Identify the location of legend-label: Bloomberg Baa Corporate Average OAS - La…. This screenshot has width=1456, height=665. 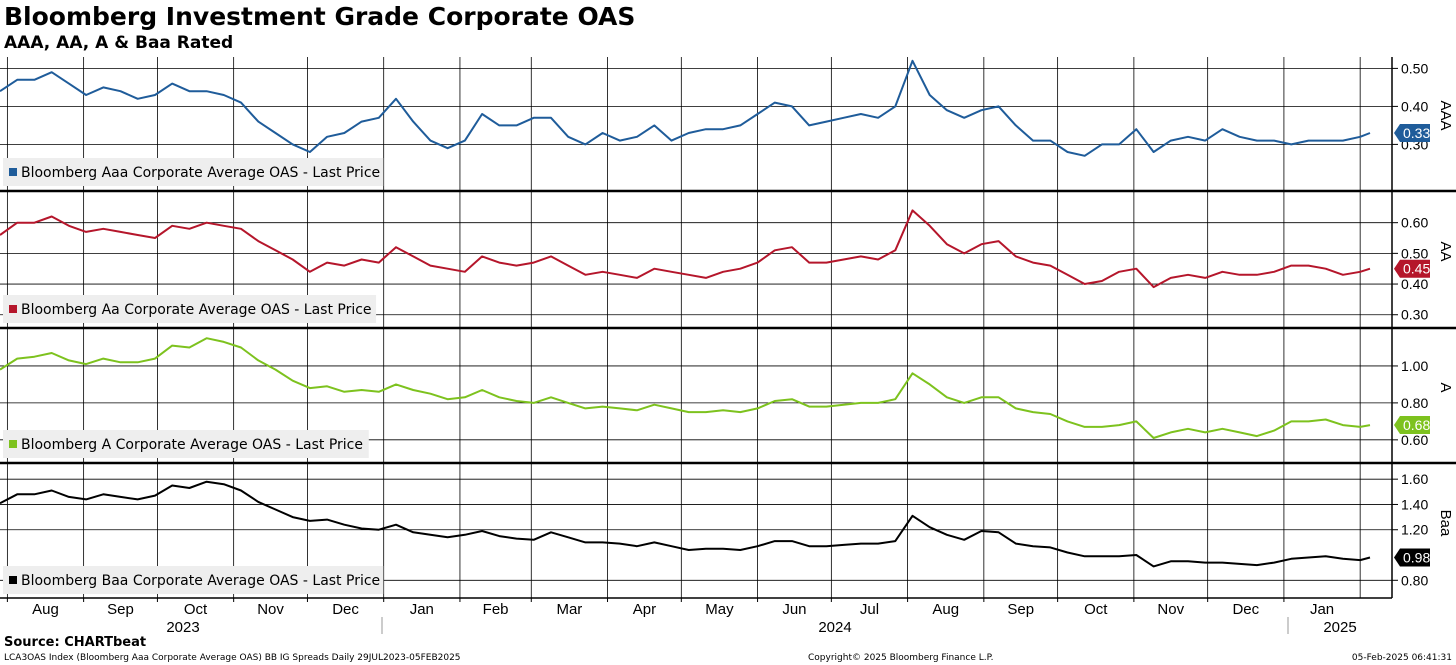
(200, 581).